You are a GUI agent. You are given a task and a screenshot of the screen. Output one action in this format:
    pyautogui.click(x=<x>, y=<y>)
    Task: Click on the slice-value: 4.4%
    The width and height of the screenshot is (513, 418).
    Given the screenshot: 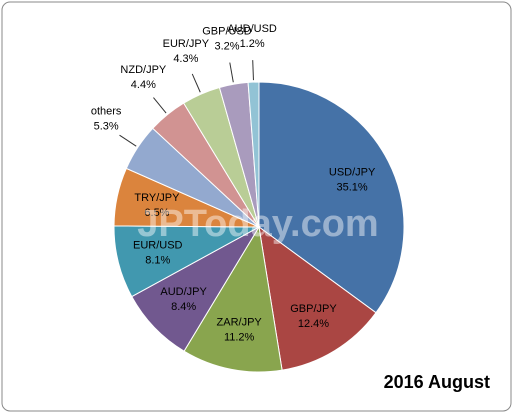 What is the action you would take?
    pyautogui.click(x=143, y=85)
    